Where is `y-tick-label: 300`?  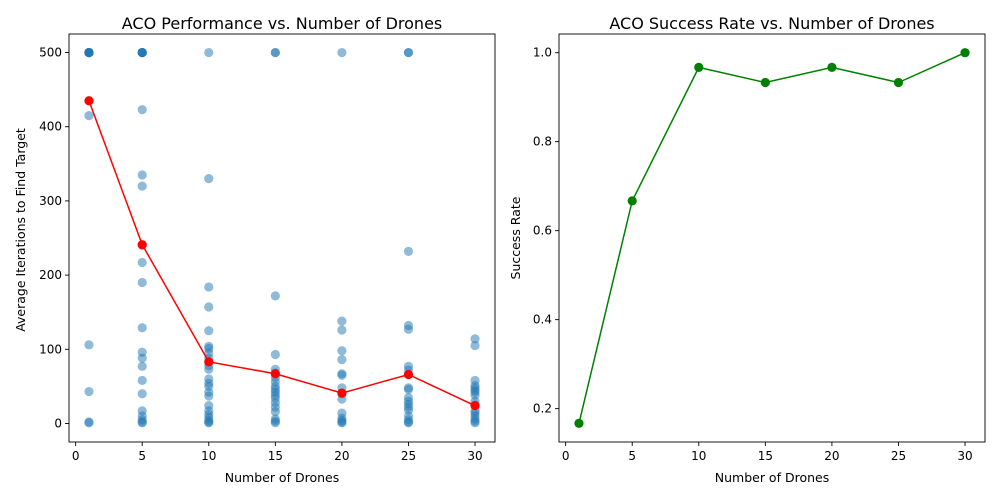 y-tick-label: 300 is located at coordinates (50, 201).